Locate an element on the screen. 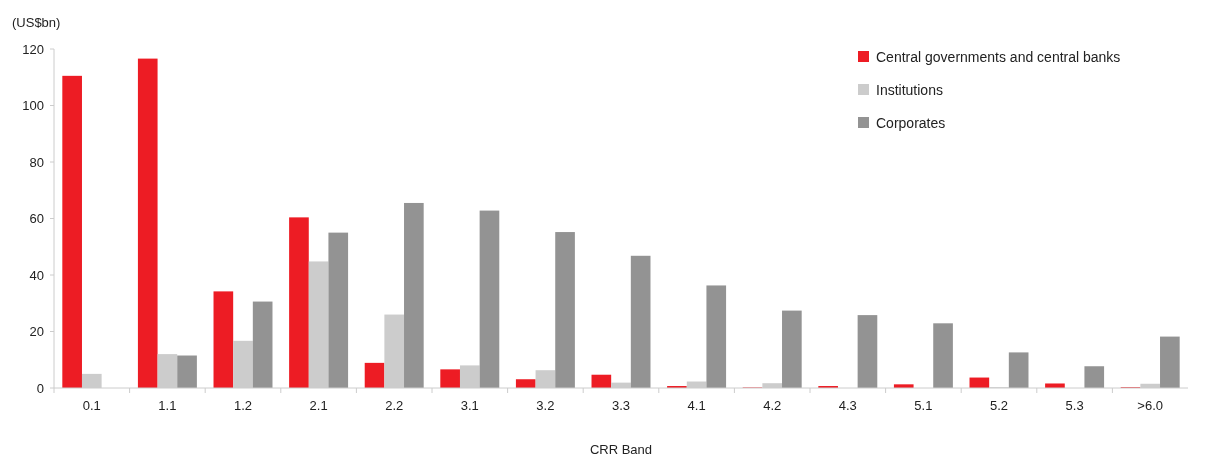 The height and width of the screenshot is (470, 1206). x-tick-label: 0.1 is located at coordinates (91, 405).